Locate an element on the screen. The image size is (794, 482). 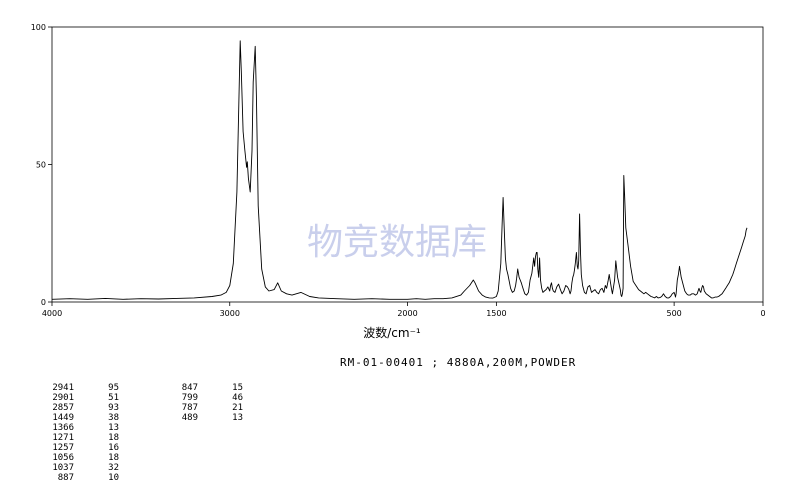
peak-wavenumber: 2941 is located at coordinates (63, 388).